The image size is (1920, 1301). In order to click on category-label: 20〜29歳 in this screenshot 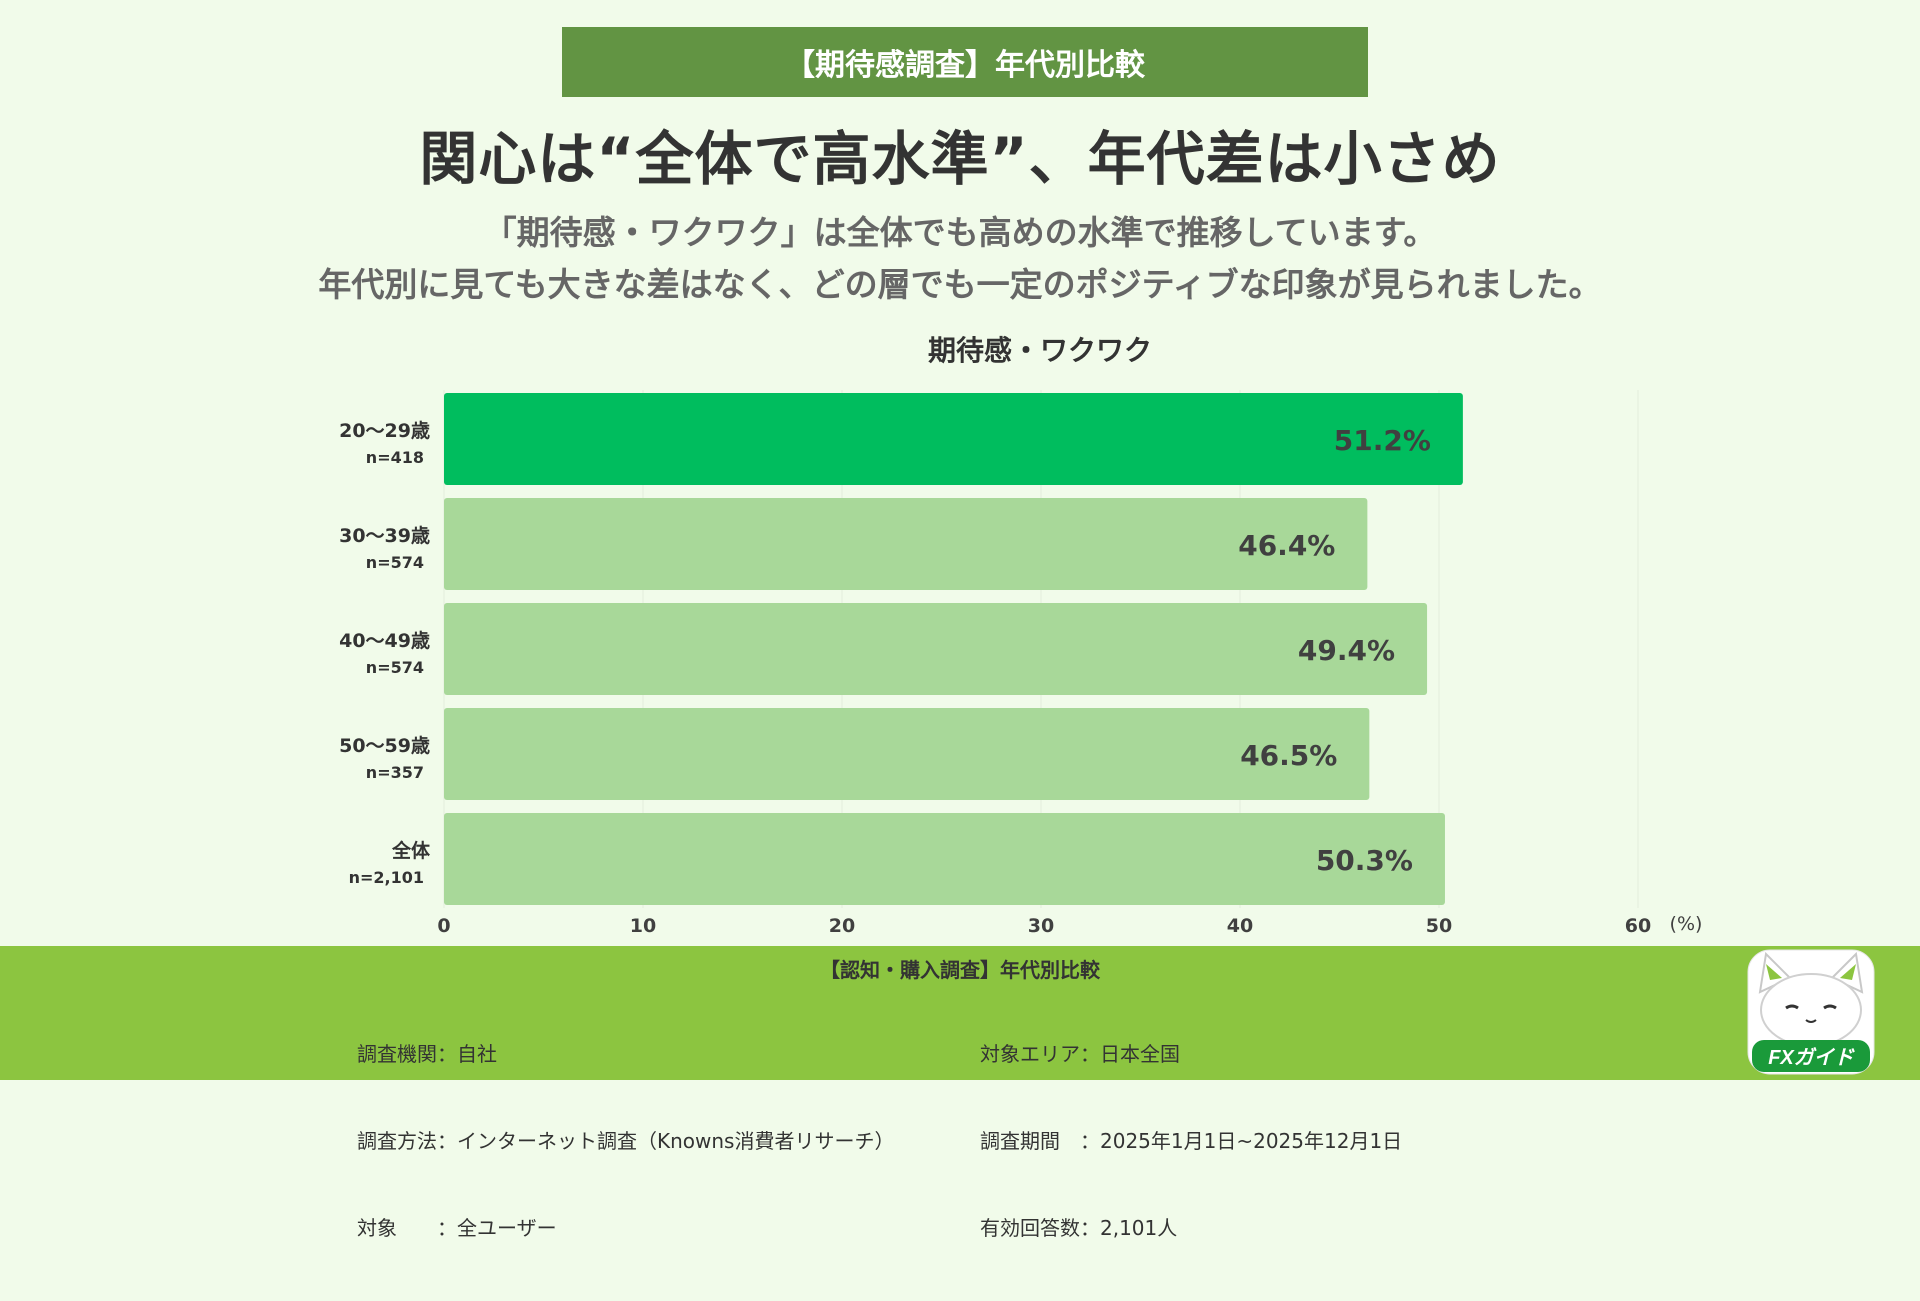, I will do `click(384, 431)`.